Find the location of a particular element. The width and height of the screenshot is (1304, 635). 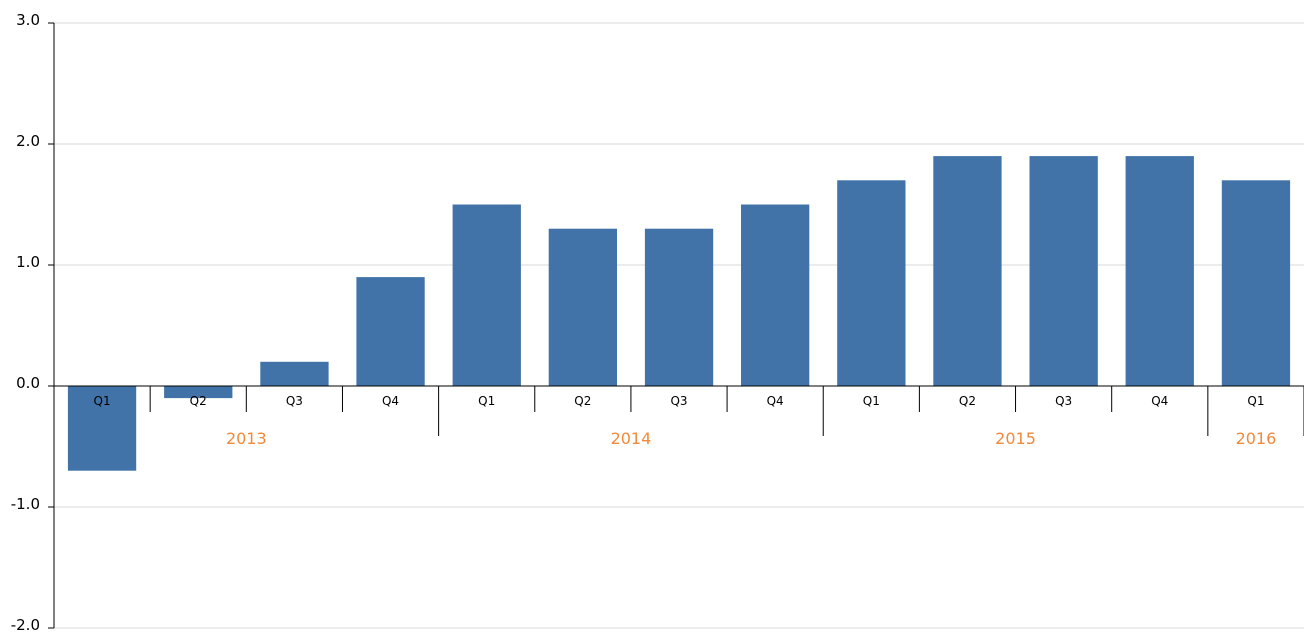

y-tick-label: -2.0 is located at coordinates (25, 625).